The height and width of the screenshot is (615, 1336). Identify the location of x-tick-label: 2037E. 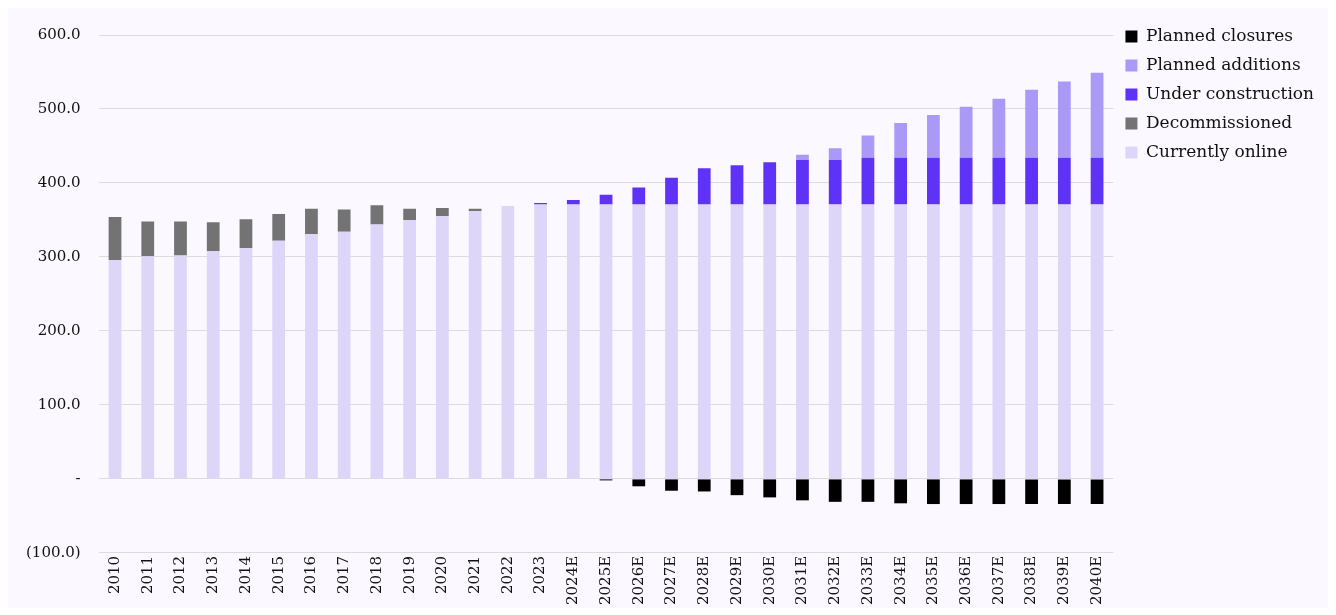
(997, 580).